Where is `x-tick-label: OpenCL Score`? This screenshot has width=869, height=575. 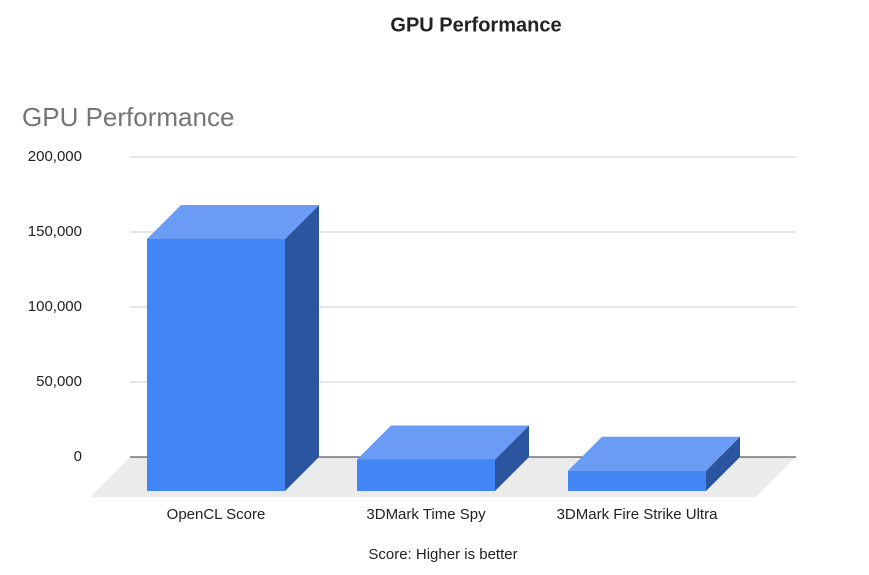
x-tick-label: OpenCL Score is located at coordinates (216, 514).